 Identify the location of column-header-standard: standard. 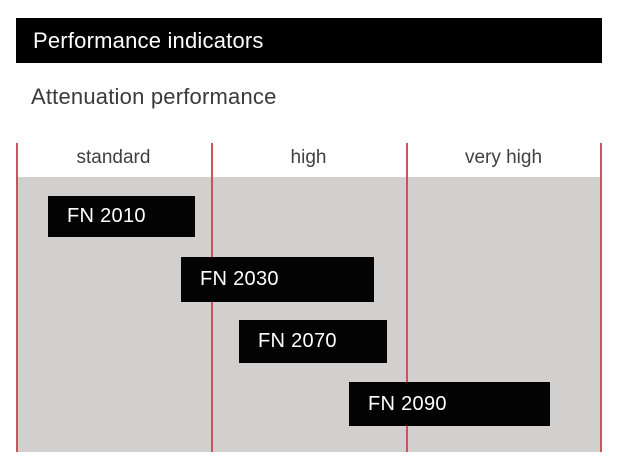
(113, 157).